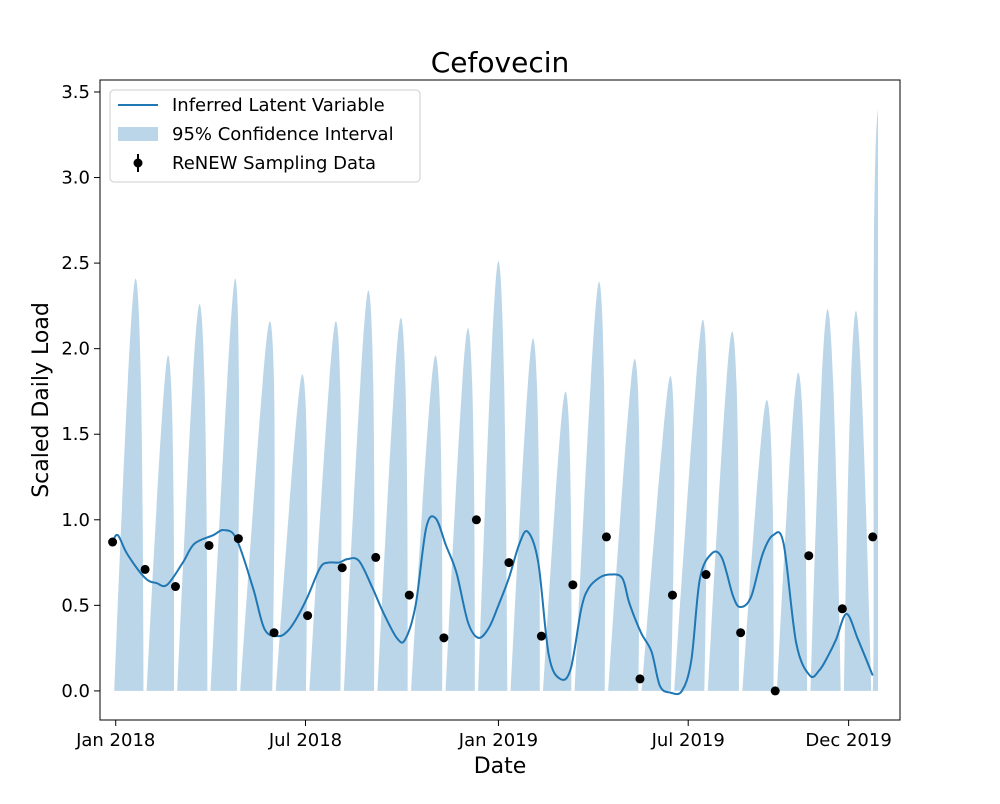  I want to click on legend-point-swatch, so click(138, 163).